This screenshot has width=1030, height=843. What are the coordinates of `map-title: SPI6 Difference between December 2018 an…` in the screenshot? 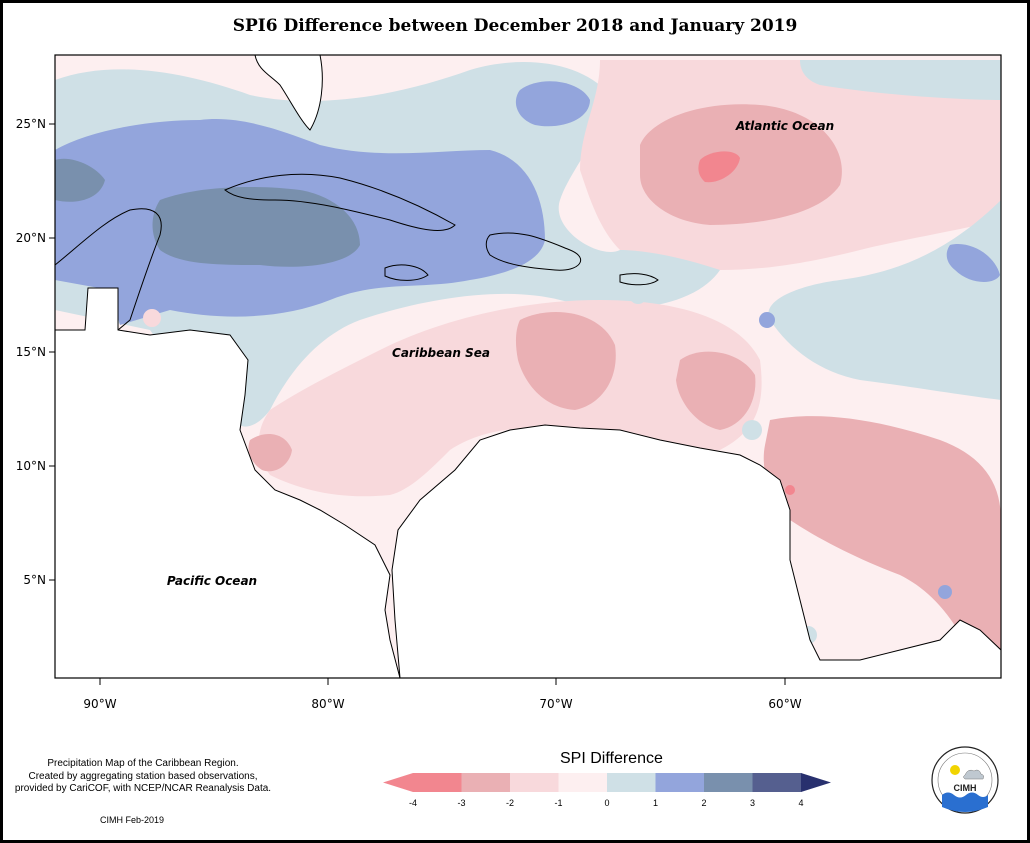 It's located at (515, 26).